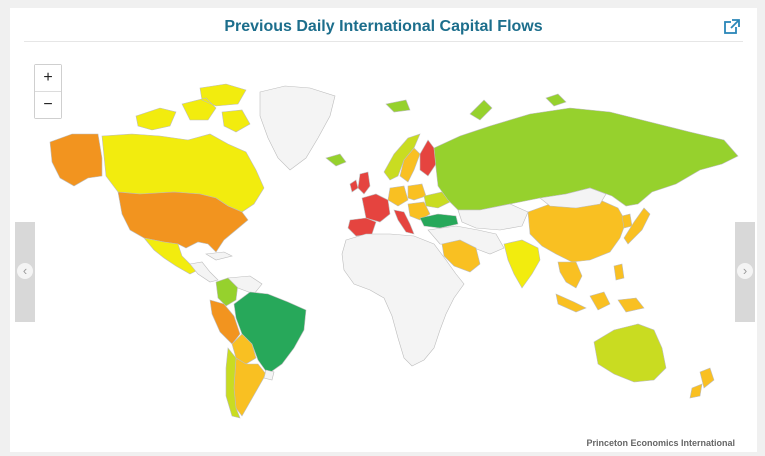 The image size is (765, 456). What do you see at coordinates (437, 200) in the screenshot?
I see `region-ukraine` at bounding box center [437, 200].